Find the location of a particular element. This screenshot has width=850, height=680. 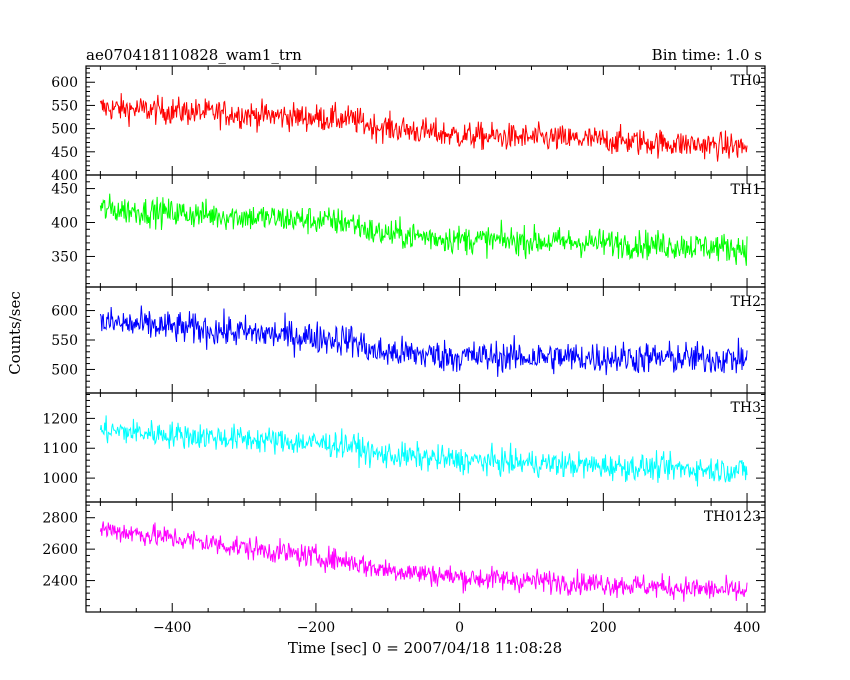

y-tick-label: 2400 is located at coordinates (60, 582).